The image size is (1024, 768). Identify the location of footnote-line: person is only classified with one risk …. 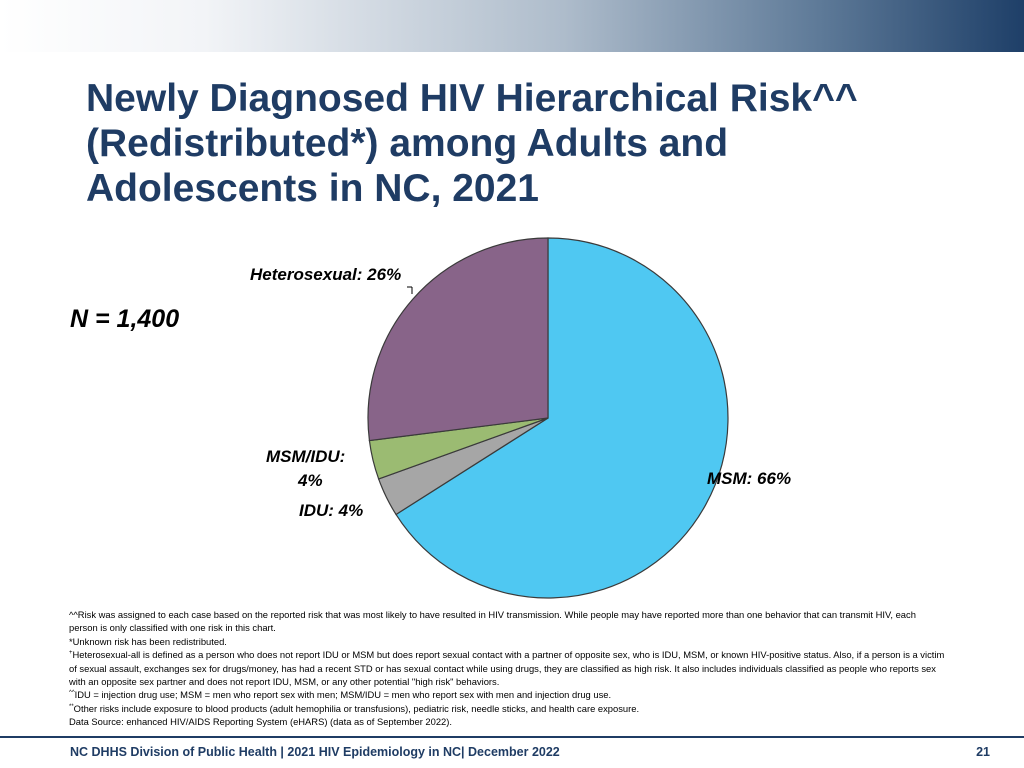
(514, 627).